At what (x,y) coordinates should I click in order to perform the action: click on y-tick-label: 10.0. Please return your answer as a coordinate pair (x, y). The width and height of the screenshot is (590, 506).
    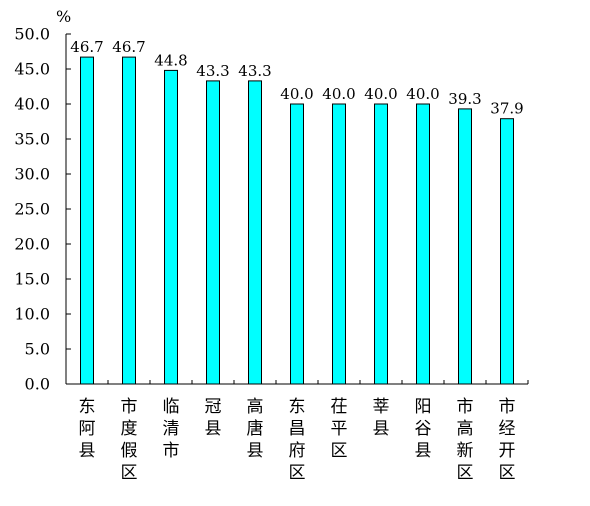
    Looking at the image, I should click on (32, 314).